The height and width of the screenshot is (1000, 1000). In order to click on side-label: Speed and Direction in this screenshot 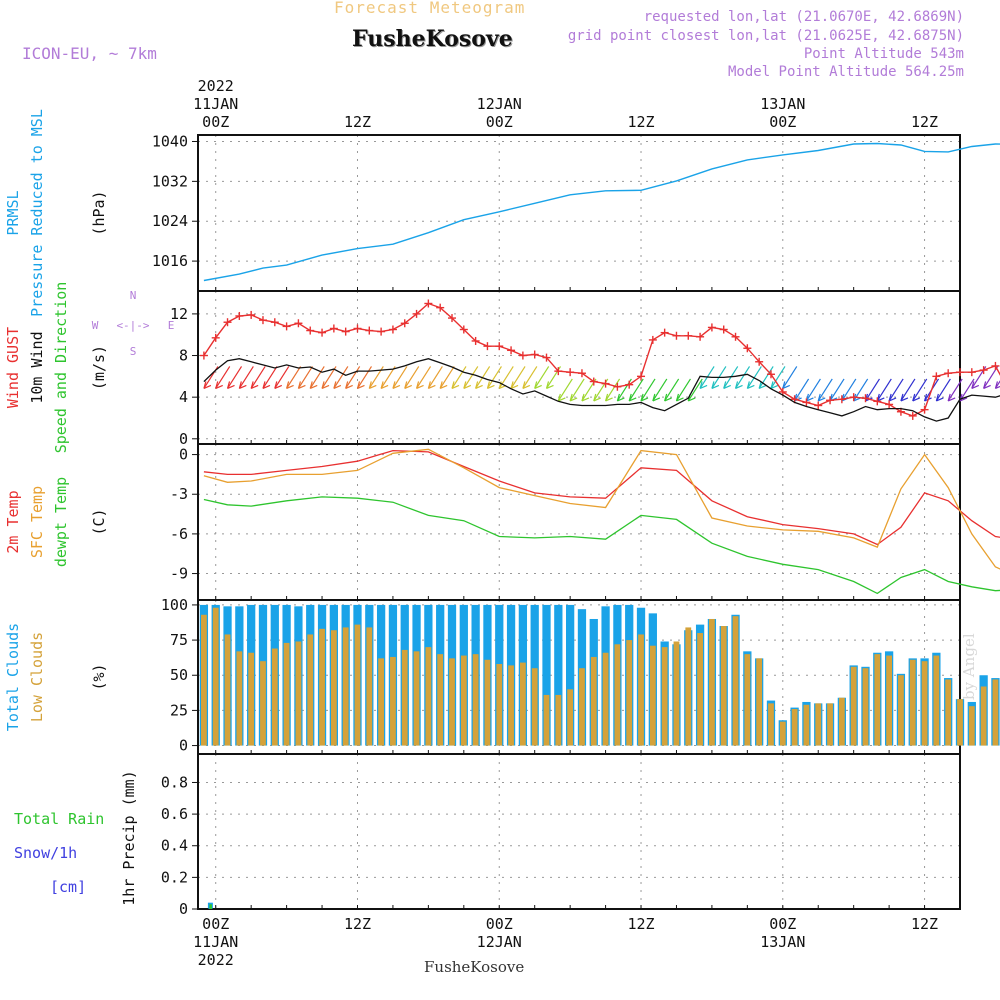, I will do `click(61, 368)`.